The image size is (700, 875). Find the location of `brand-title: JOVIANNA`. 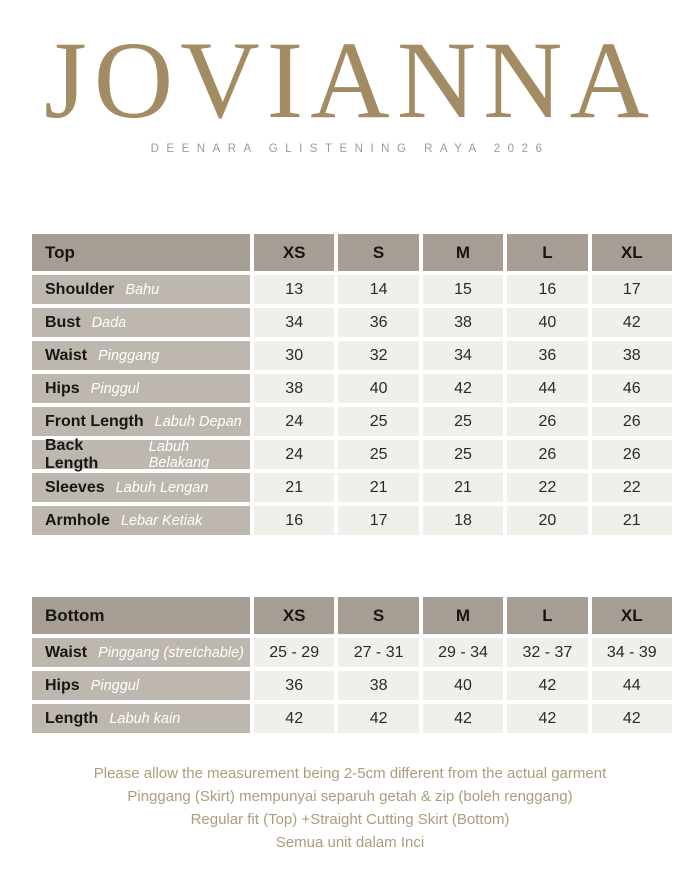

brand-title: JOVIANNA is located at coordinates (350, 80).